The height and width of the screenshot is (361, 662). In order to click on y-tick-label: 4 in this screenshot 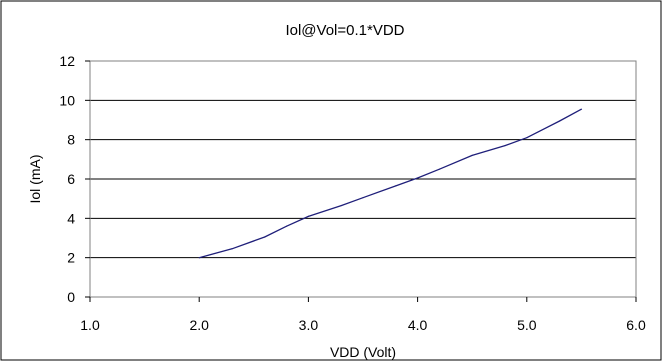, I will do `click(71, 218)`.